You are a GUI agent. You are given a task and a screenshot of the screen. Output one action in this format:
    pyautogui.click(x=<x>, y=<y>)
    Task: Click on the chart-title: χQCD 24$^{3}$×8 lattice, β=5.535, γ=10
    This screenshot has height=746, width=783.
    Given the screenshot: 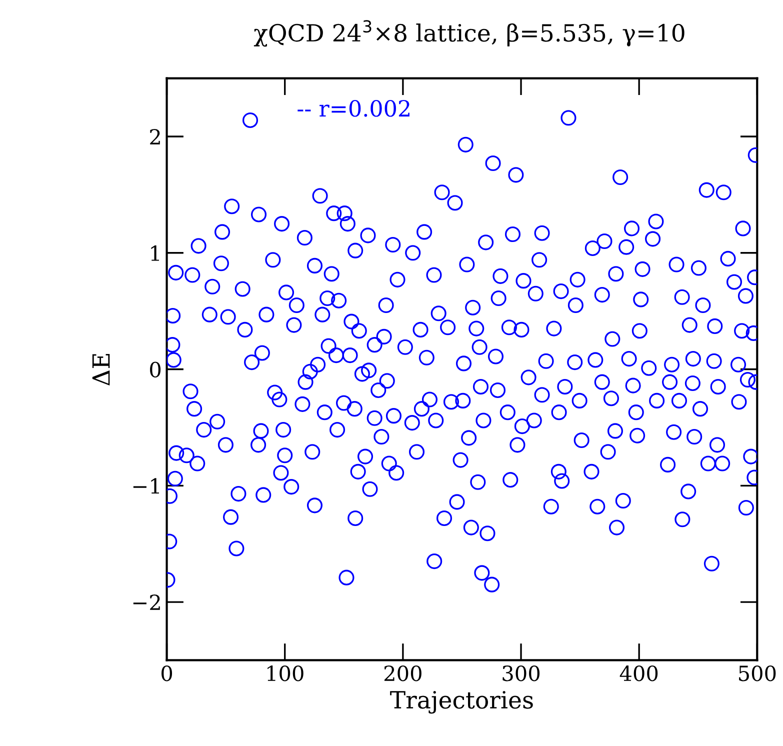 What is the action you would take?
    pyautogui.click(x=469, y=33)
    